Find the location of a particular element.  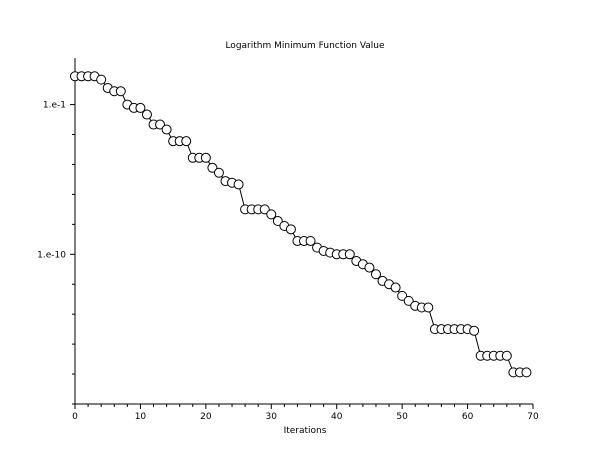

x-axis-label: Iterations is located at coordinates (305, 431).